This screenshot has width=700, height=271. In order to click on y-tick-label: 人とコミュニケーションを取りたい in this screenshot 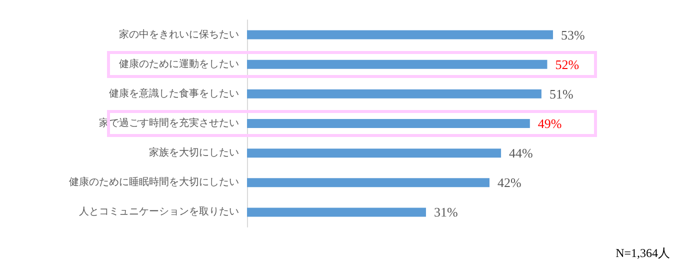, I will do `click(159, 212)`.